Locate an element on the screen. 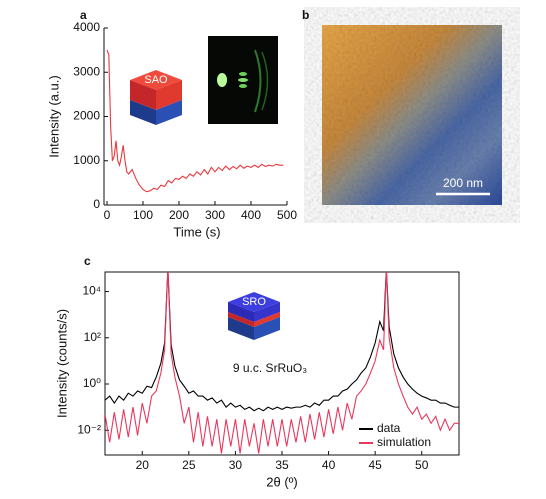 The image size is (546, 499). plot-area is located at coordinates (195, 121).